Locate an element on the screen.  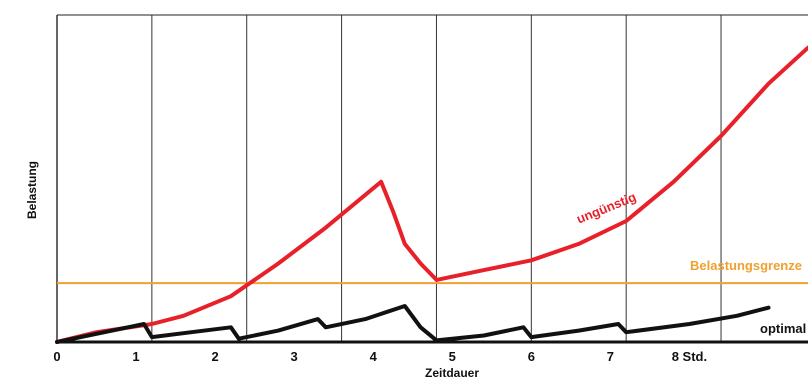
x-tick-label: 3 is located at coordinates (294, 356).